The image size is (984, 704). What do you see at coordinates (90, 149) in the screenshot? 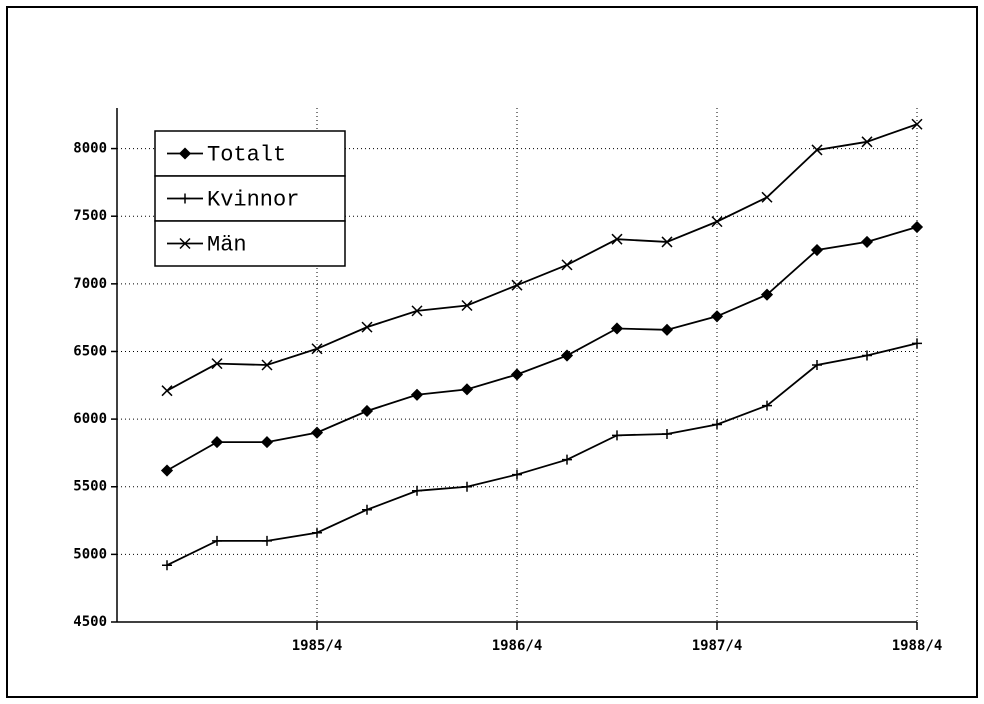
I see `y-tick-label: 8000` at bounding box center [90, 149].